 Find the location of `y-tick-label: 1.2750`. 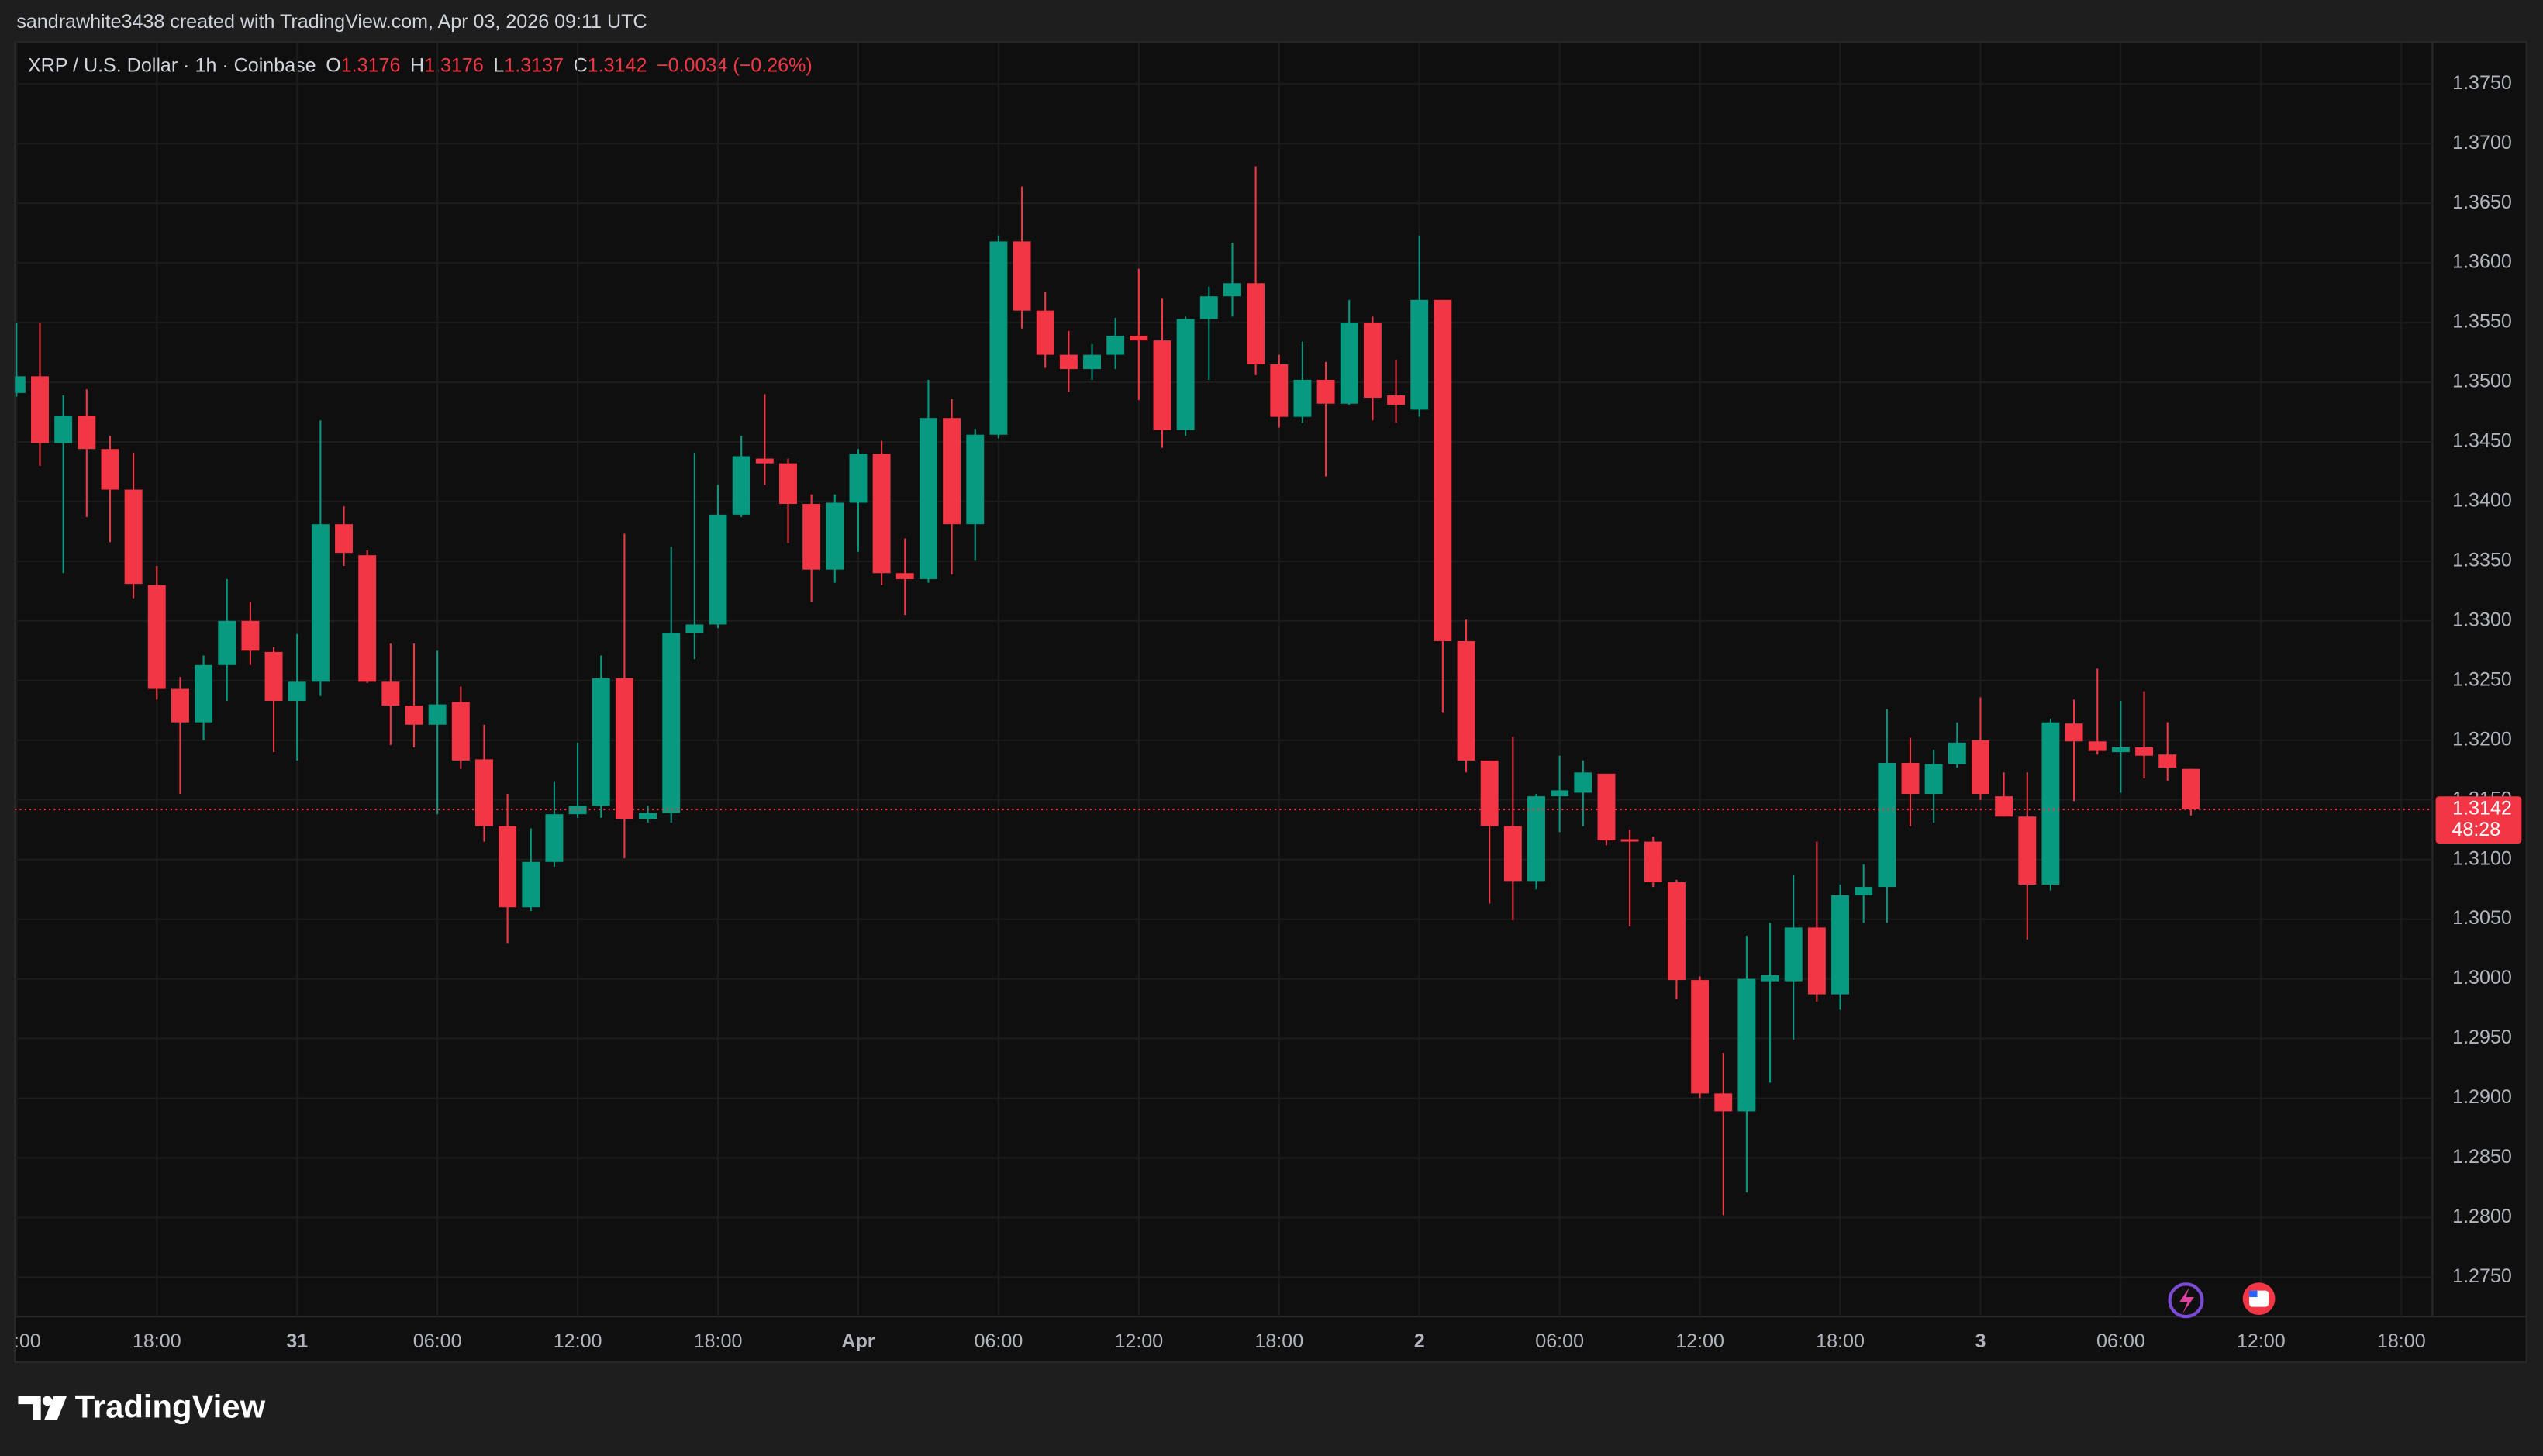

y-tick-label: 1.2750 is located at coordinates (2482, 1276).